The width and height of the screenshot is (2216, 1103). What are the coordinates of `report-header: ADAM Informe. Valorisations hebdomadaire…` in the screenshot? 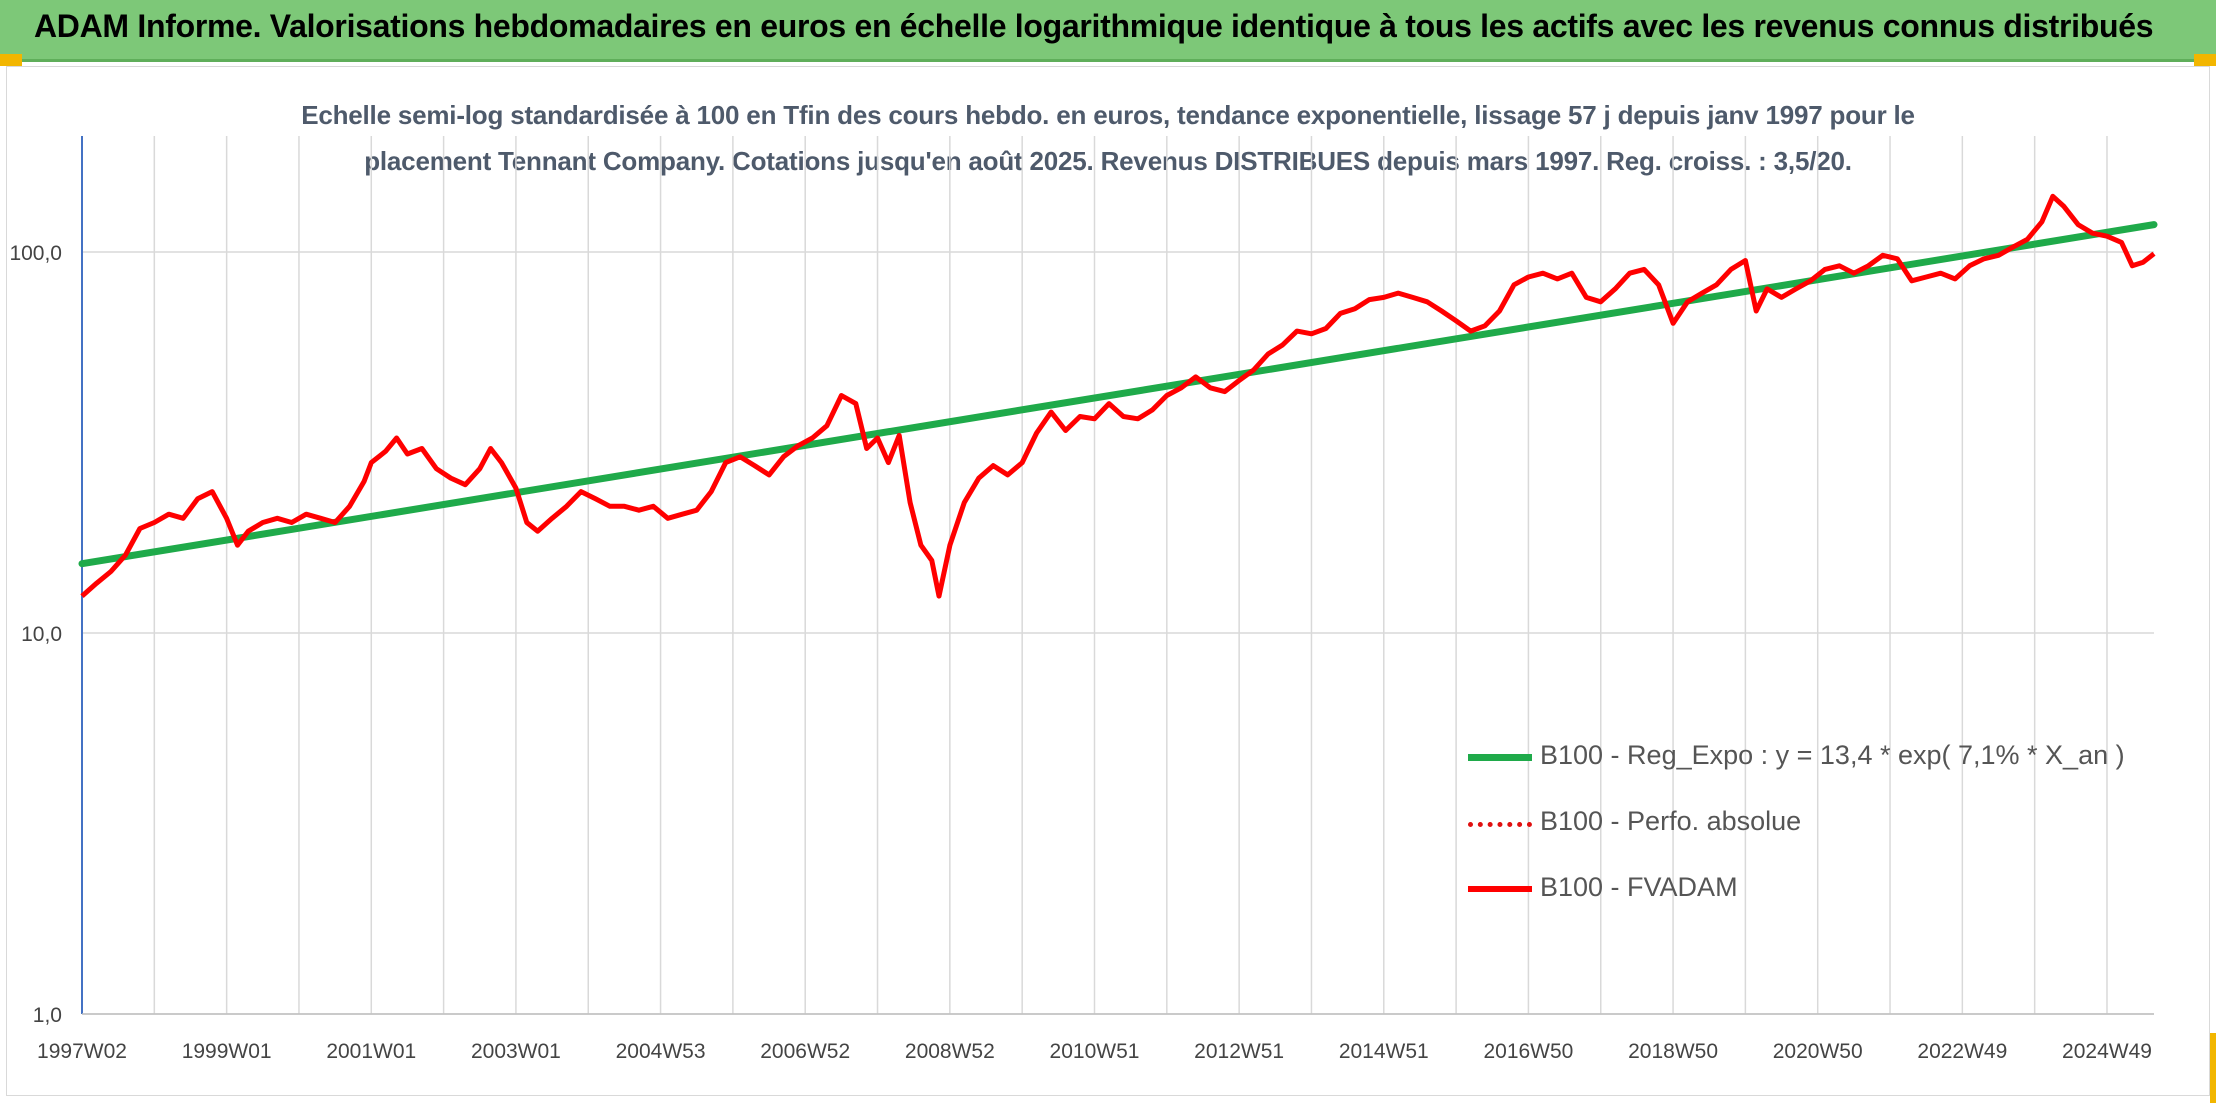 It's located at (1108, 31).